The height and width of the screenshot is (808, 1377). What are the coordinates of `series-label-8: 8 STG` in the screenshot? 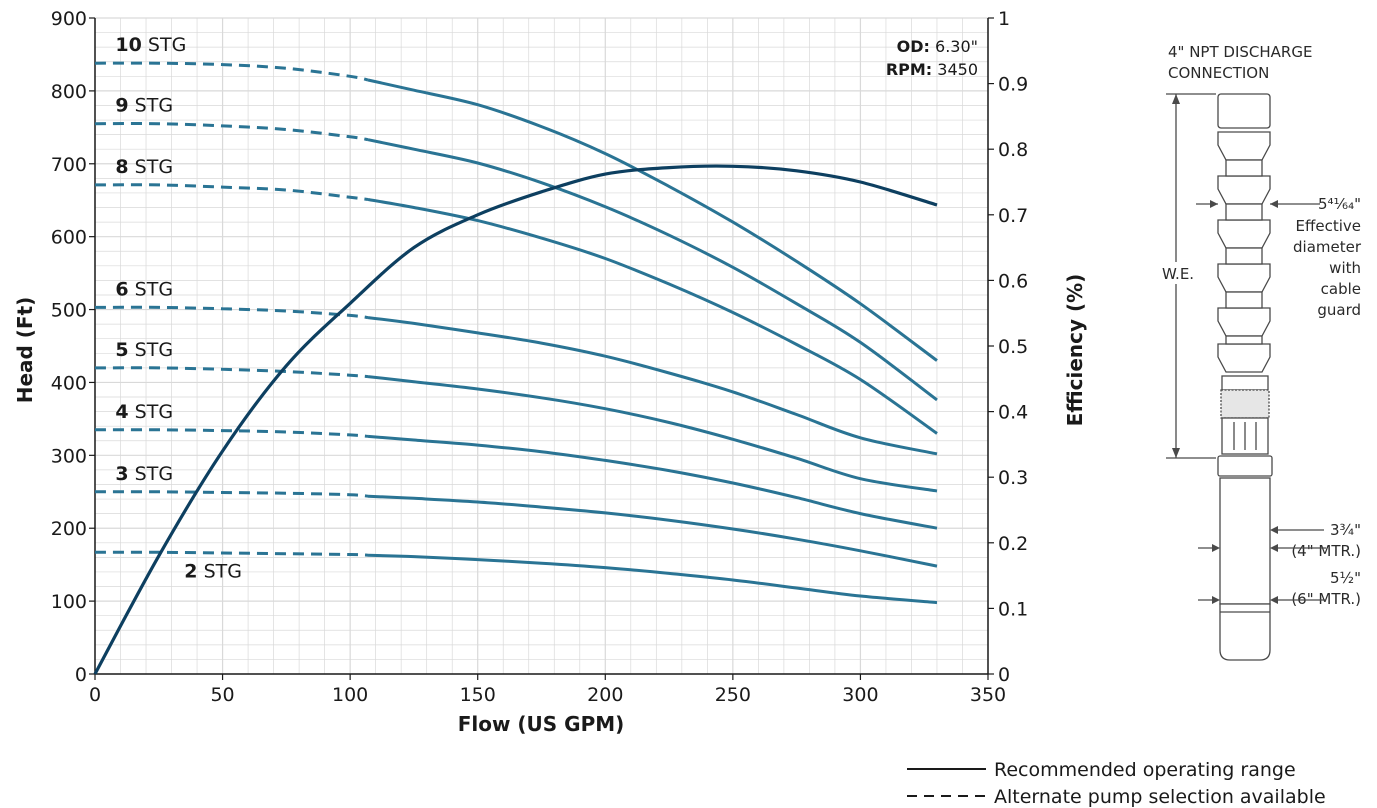 It's located at (144, 167).